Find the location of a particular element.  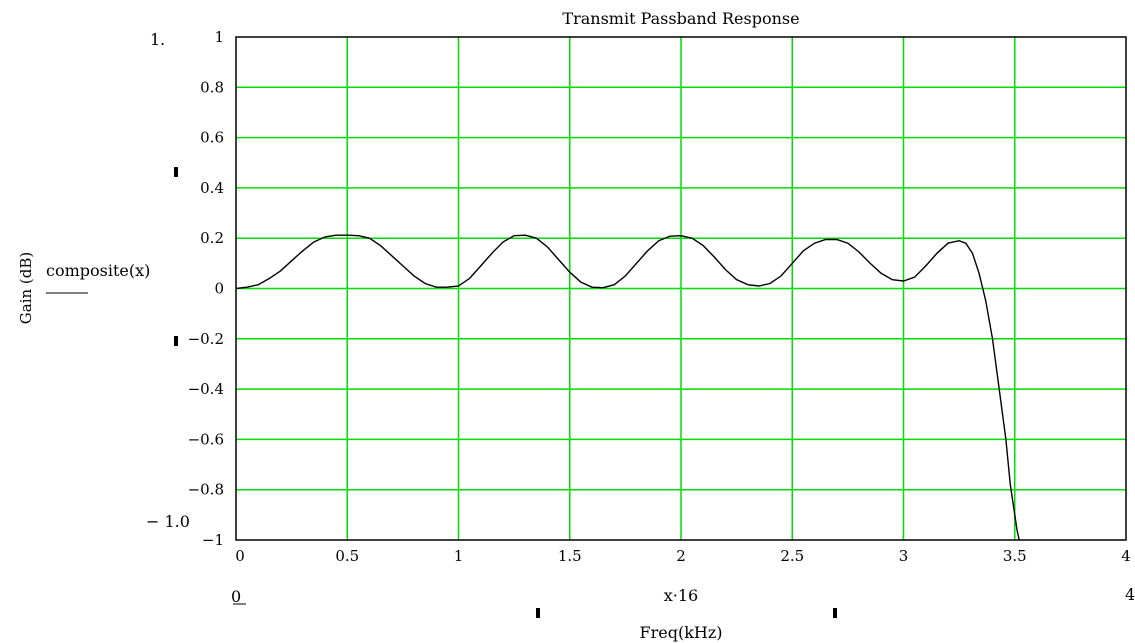

y-tick-label: −1 is located at coordinates (213, 540).